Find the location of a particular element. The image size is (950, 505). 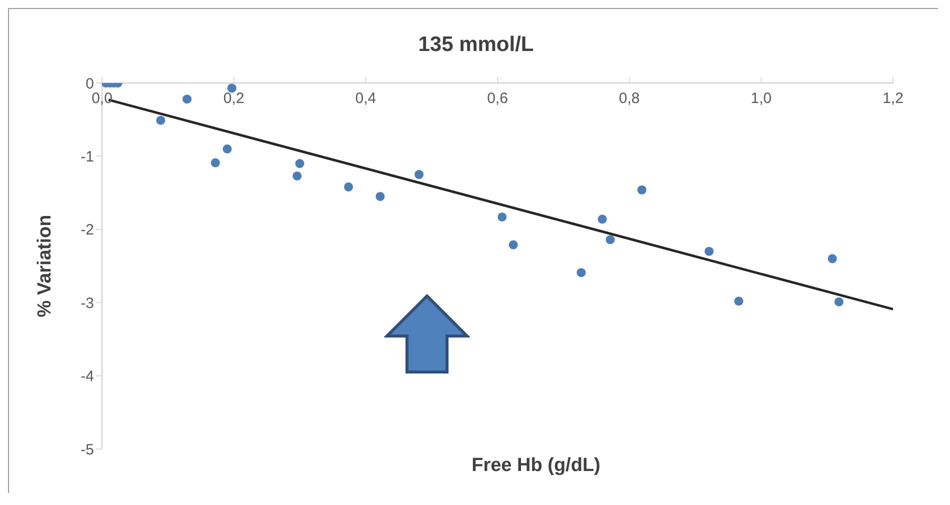

x-tick-label: 0,2 is located at coordinates (233, 98).